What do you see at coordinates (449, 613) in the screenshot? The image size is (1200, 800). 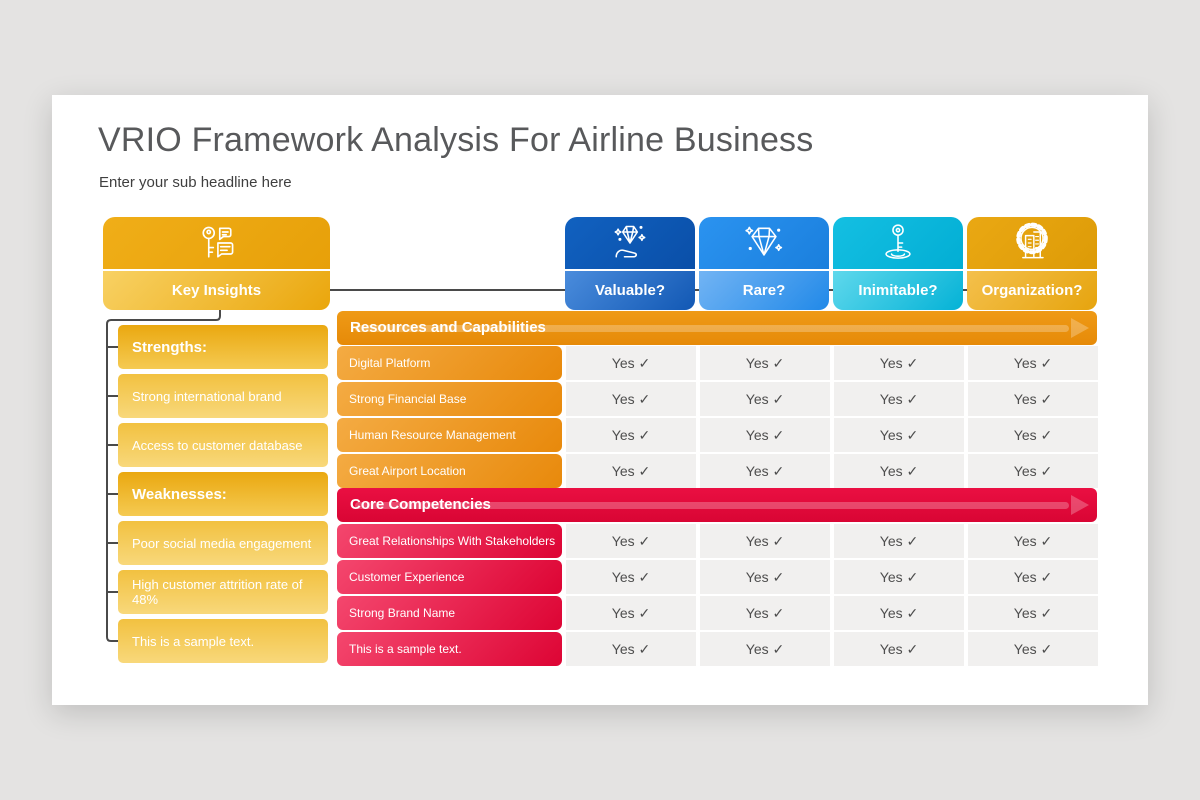 I see `row-label: Strong Brand Name` at bounding box center [449, 613].